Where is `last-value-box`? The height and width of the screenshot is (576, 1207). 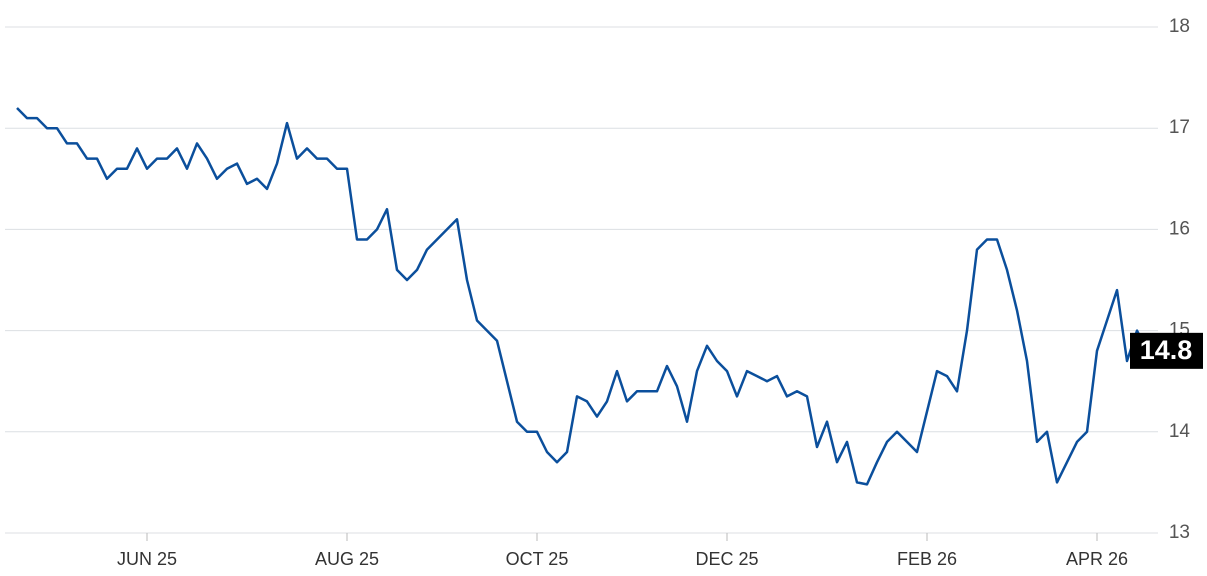 last-value-box is located at coordinates (1166, 350).